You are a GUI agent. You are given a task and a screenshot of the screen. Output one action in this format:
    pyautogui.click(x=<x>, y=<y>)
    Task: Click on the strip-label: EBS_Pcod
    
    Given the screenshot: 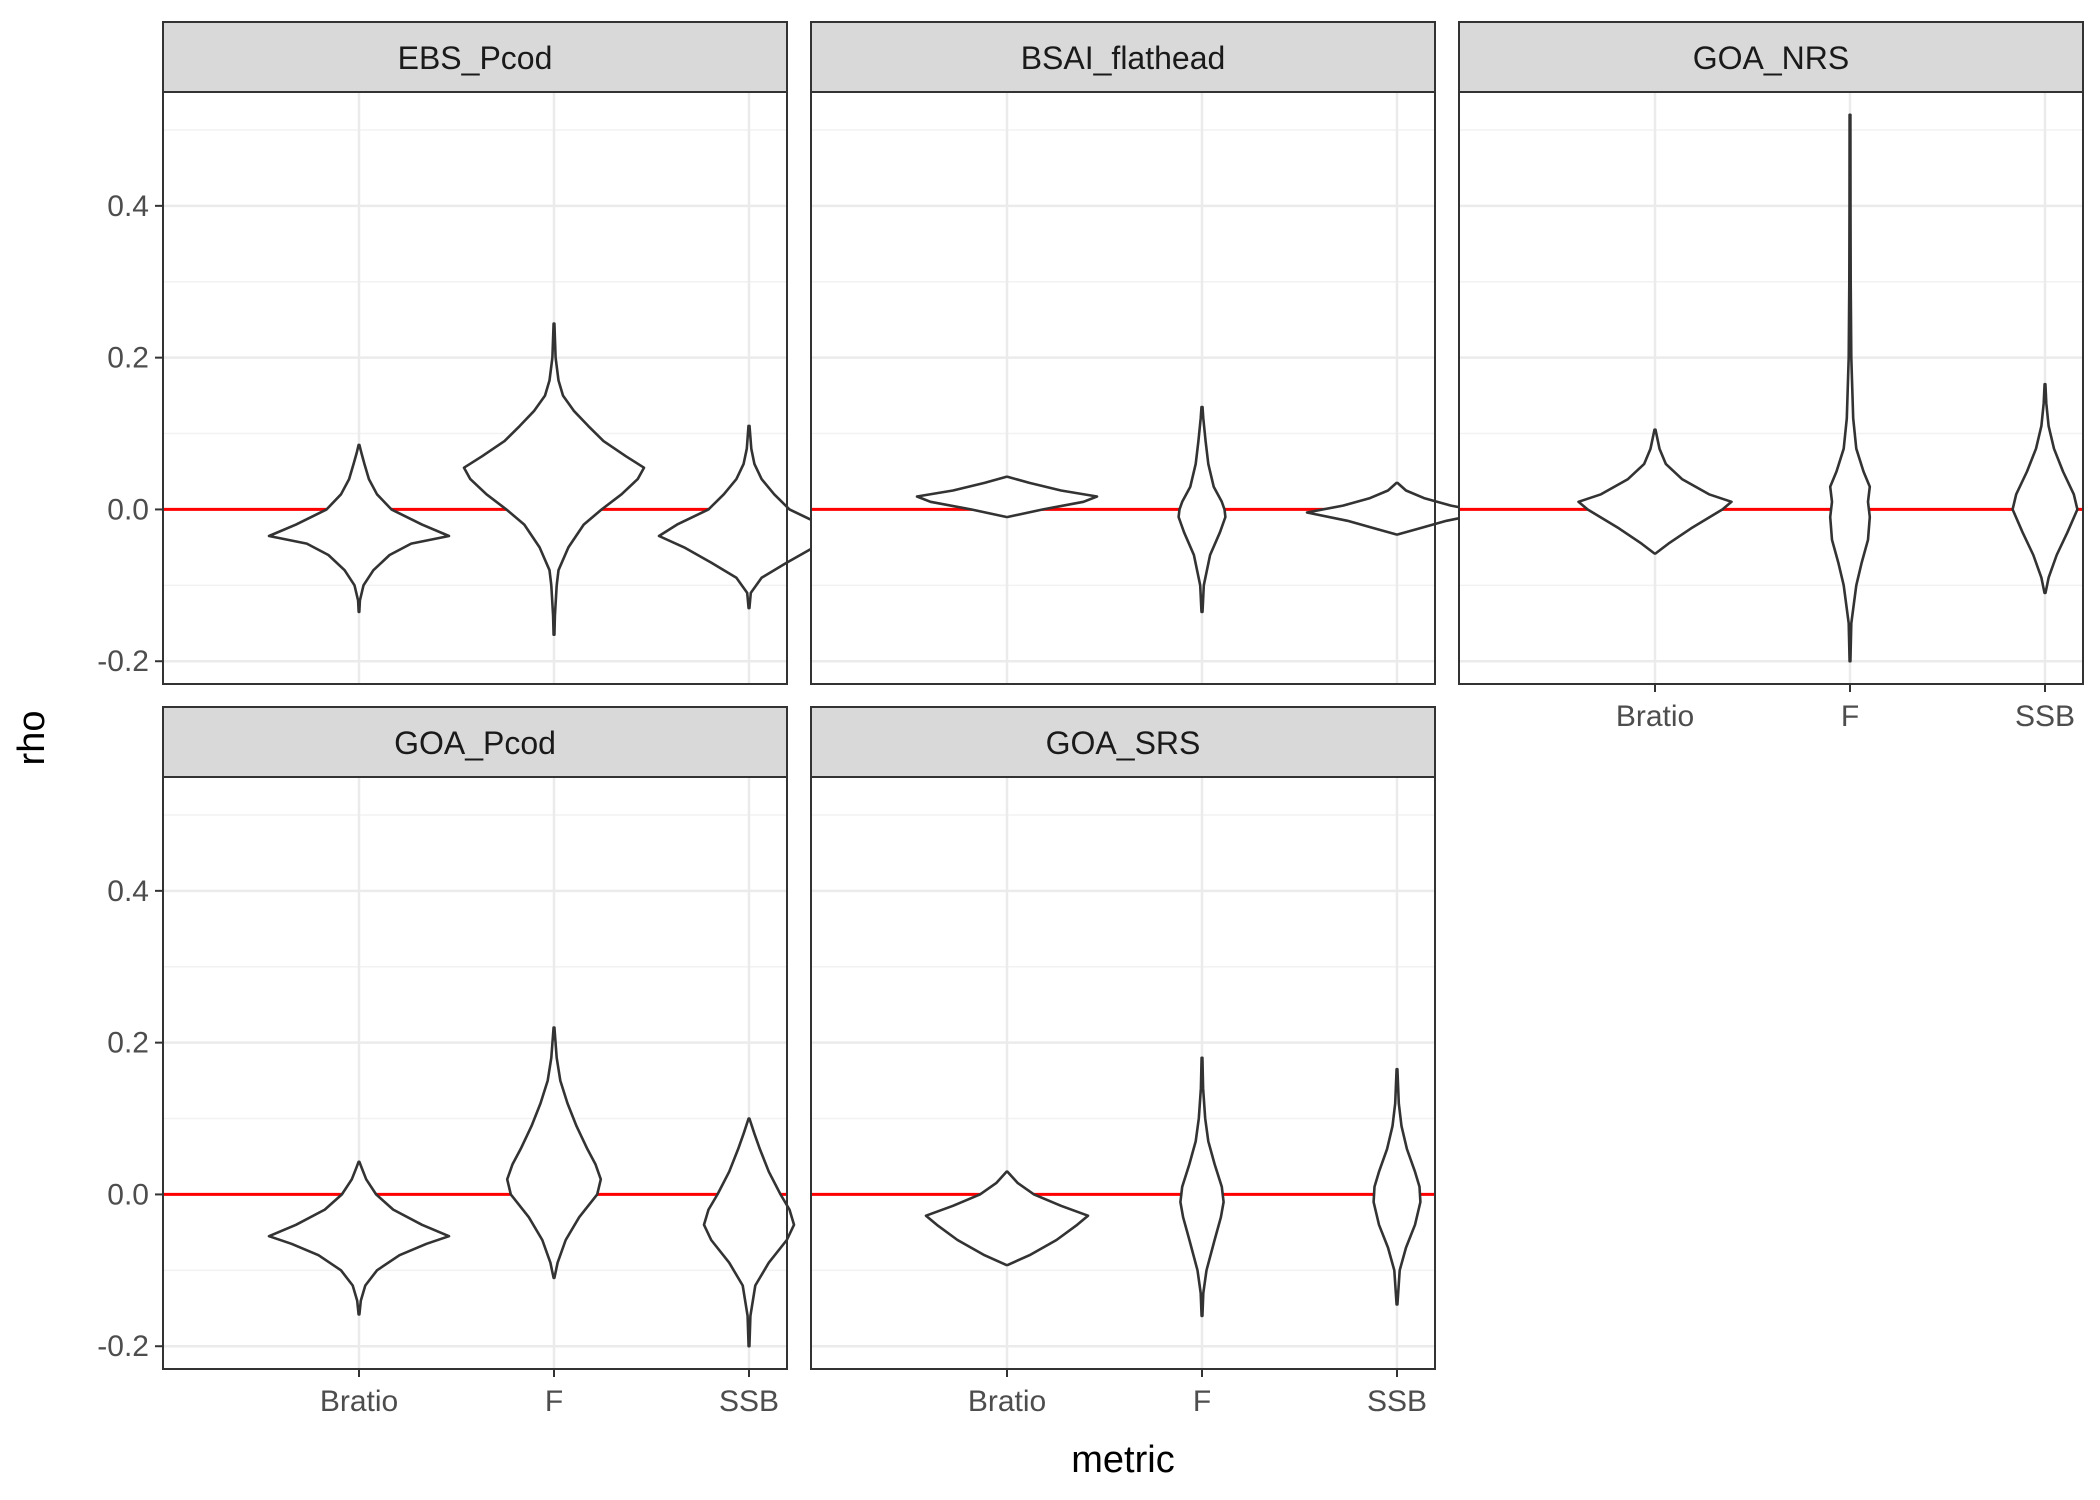 What is the action you would take?
    pyautogui.click(x=475, y=58)
    